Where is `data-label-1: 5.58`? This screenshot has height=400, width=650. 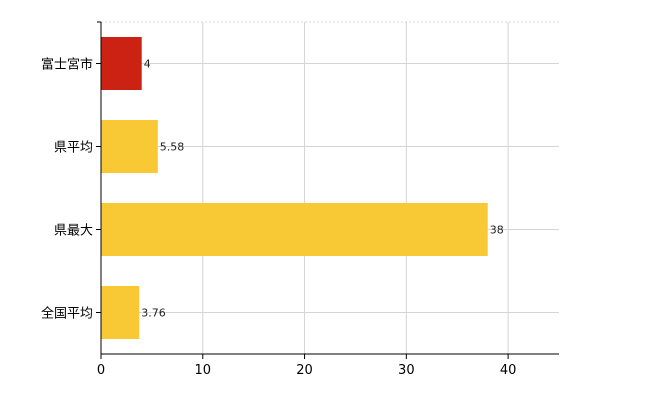 data-label-1: 5.58 is located at coordinates (172, 147).